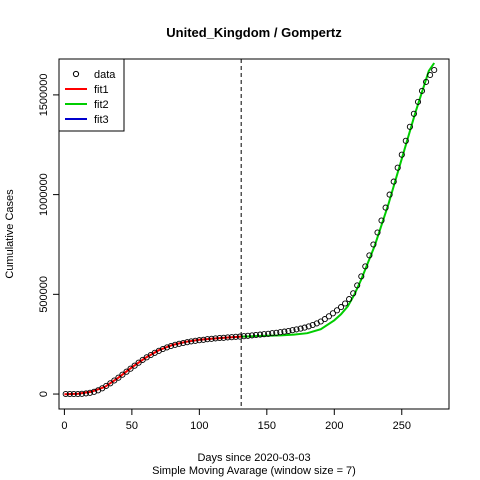  What do you see at coordinates (236, 420) in the screenshot?
I see `x-axis: 0 50 100 150 200 250` at bounding box center [236, 420].